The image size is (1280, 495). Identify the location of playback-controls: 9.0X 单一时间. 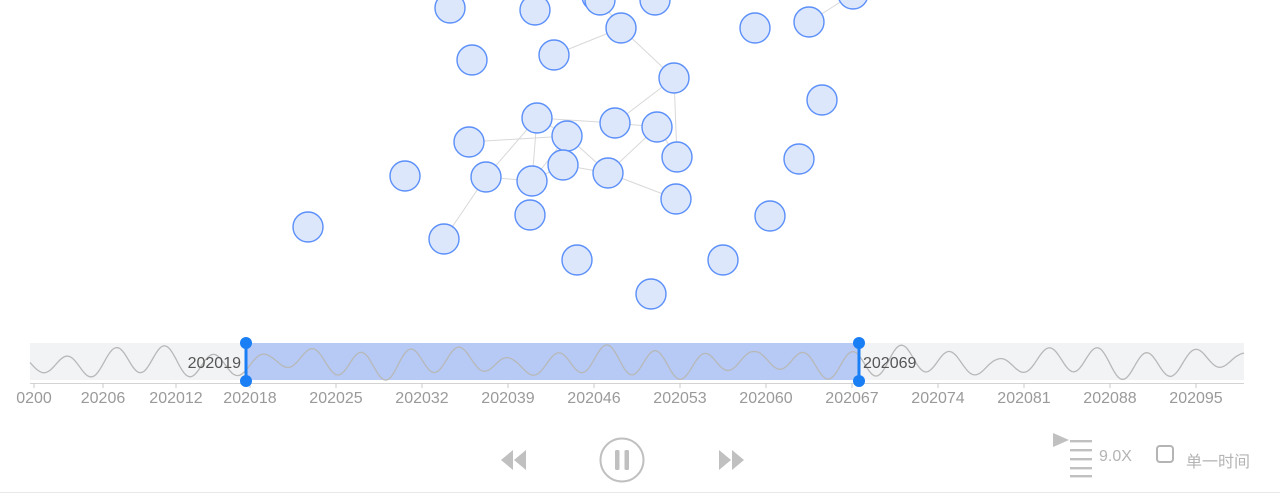
(640, 460).